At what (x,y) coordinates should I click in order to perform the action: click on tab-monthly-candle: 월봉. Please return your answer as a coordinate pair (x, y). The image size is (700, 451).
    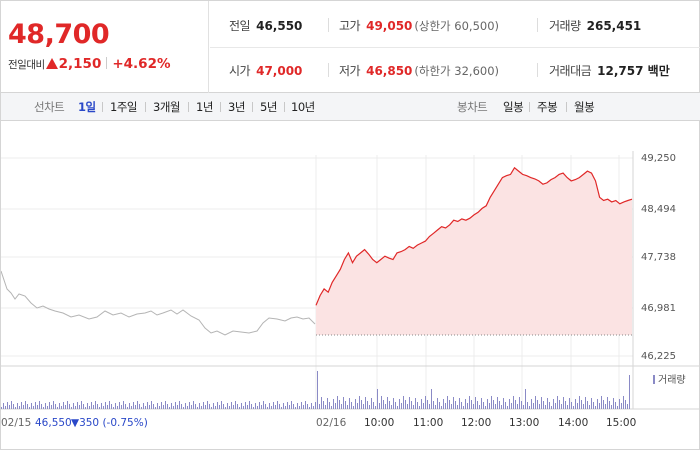
    Looking at the image, I should click on (584, 107).